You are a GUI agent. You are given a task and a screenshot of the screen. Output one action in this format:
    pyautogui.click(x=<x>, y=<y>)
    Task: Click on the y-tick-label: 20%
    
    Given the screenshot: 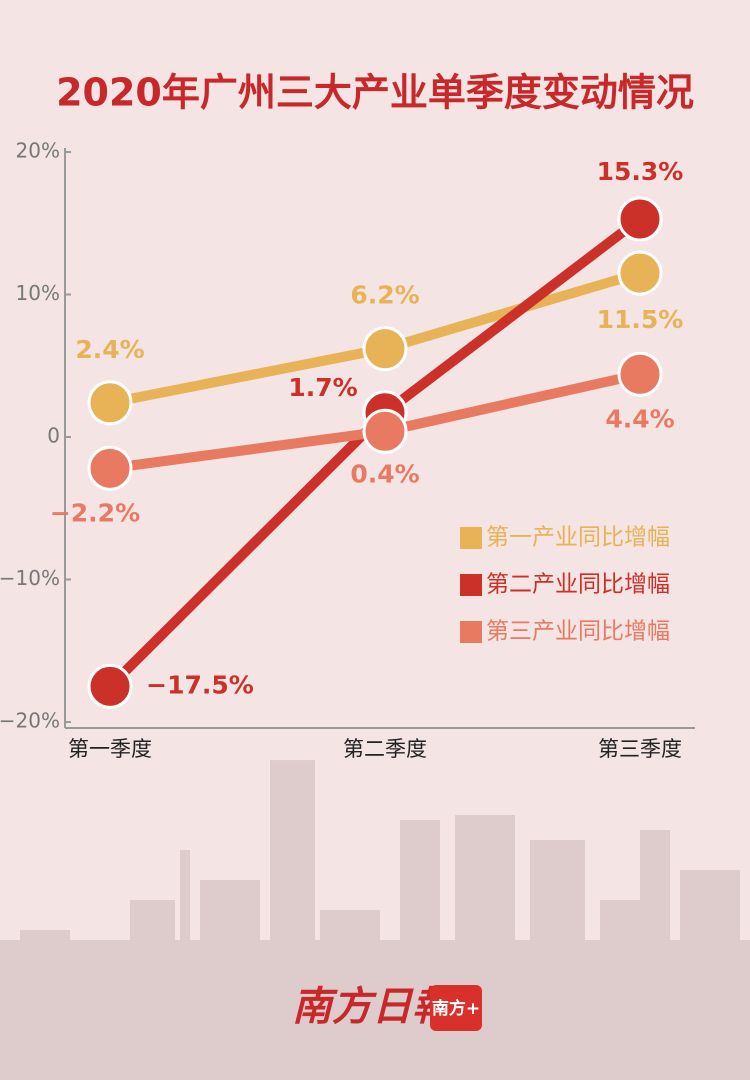 What is the action you would take?
    pyautogui.click(x=38, y=151)
    